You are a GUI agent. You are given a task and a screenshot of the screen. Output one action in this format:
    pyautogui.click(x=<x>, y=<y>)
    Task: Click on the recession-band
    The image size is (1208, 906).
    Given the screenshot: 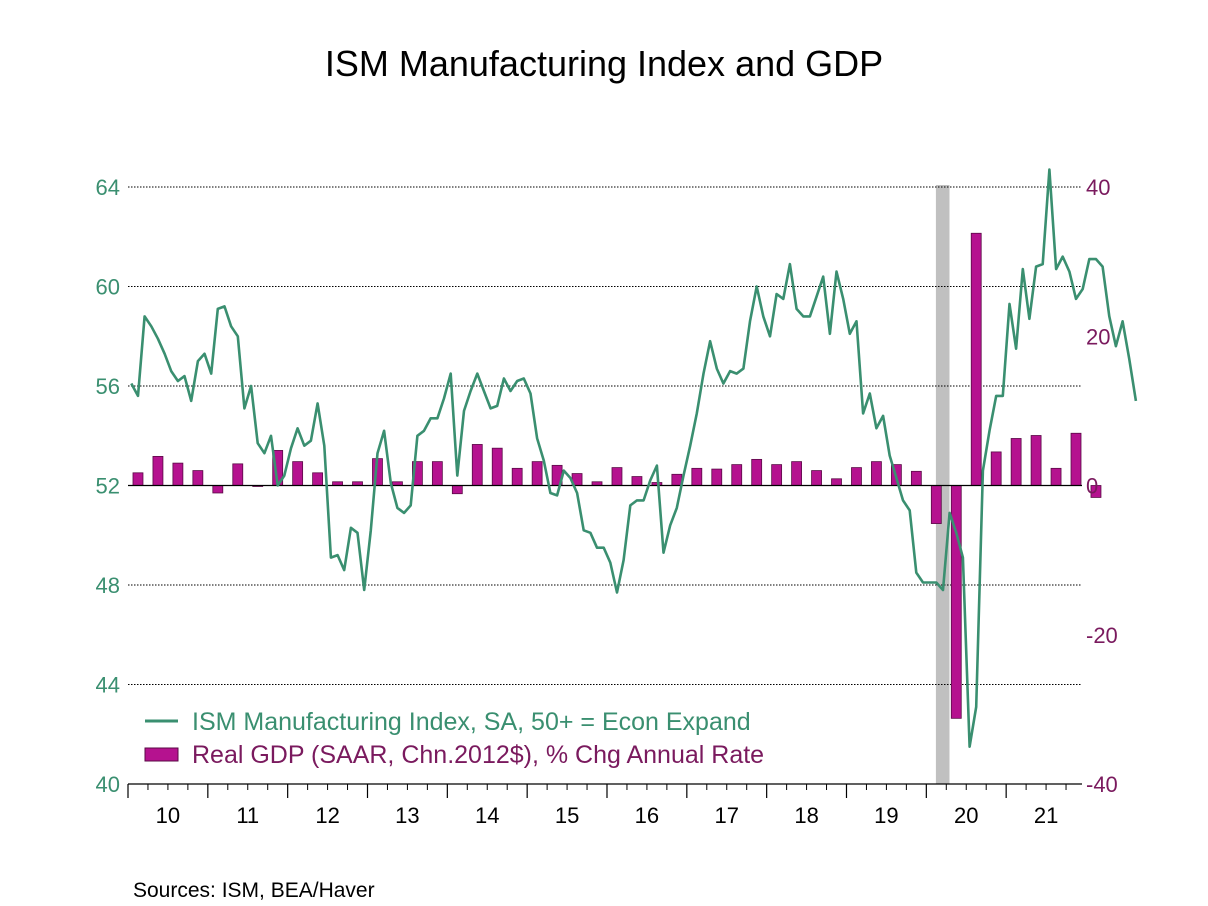 What is the action you would take?
    pyautogui.click(x=942, y=484)
    